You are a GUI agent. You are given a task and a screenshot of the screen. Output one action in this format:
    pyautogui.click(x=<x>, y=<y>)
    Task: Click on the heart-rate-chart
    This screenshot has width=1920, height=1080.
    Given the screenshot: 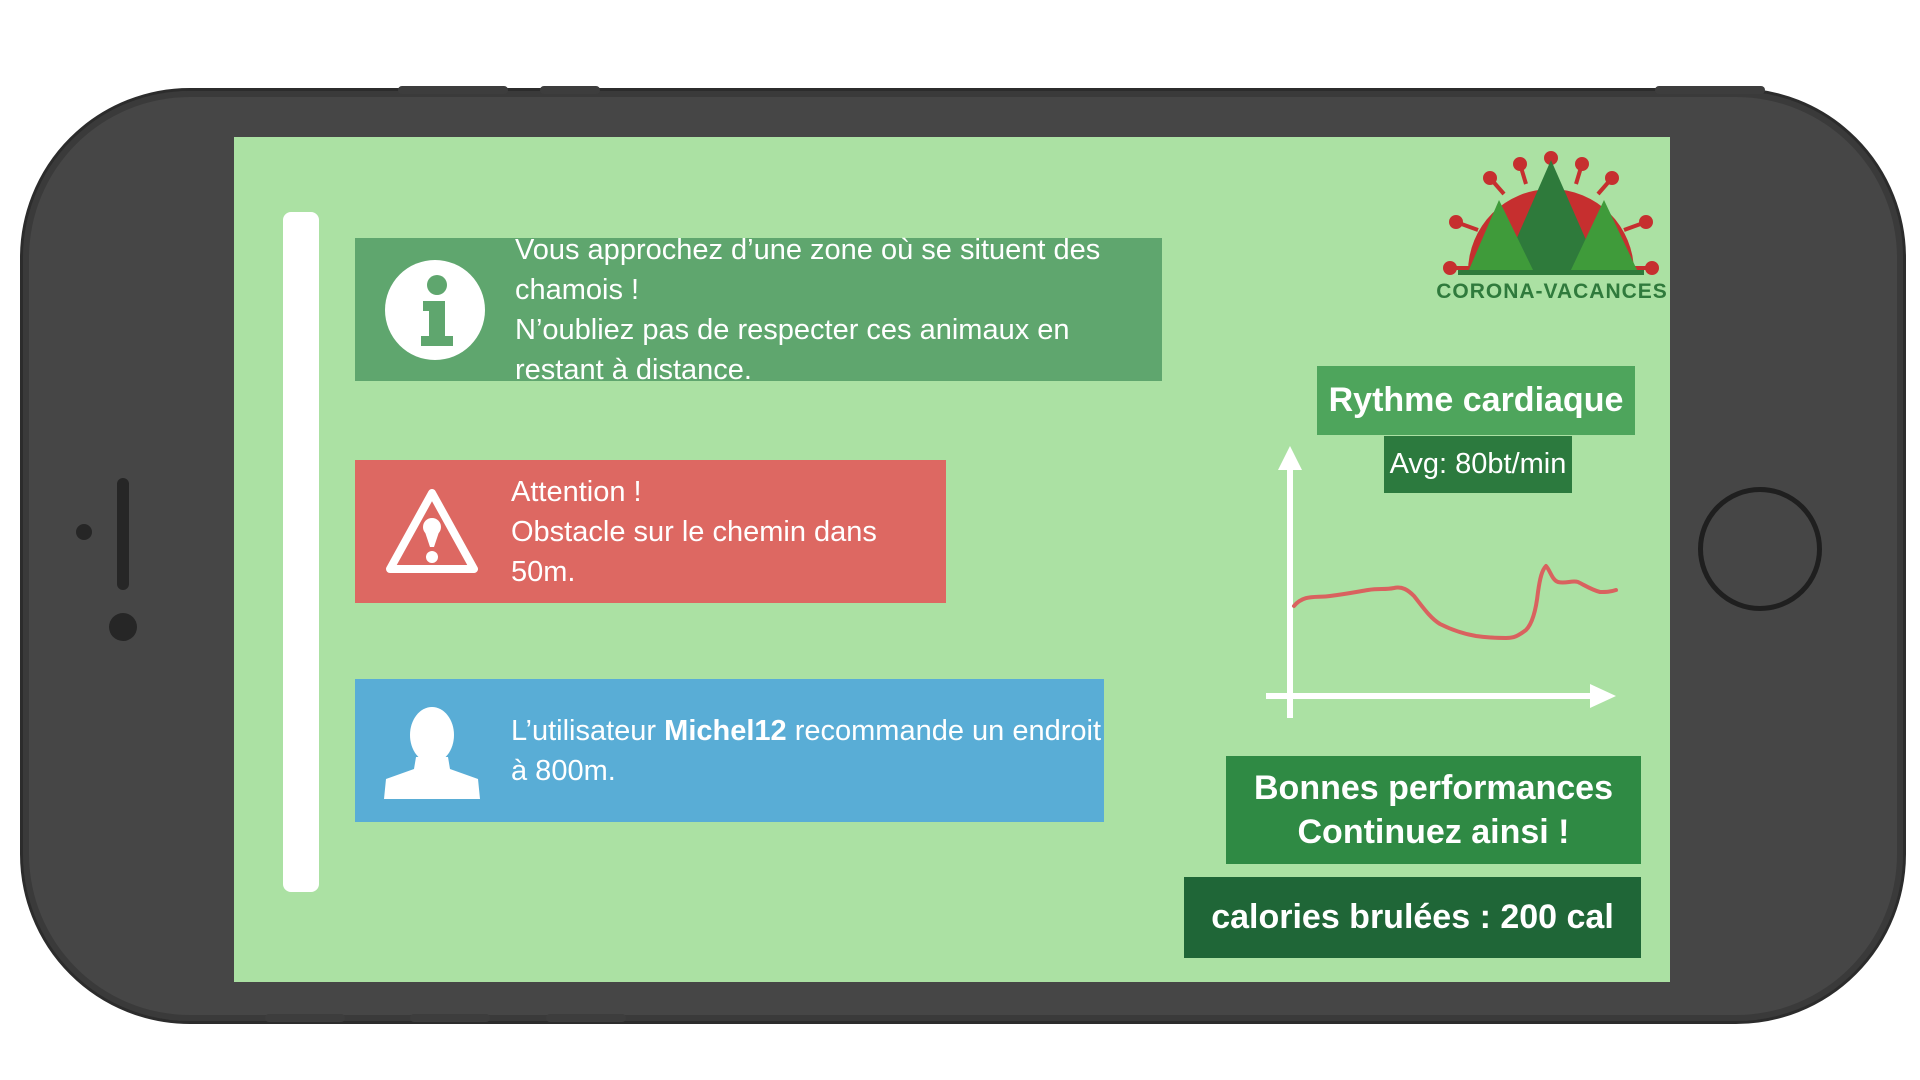 What is the action you would take?
    pyautogui.click(x=1442, y=582)
    